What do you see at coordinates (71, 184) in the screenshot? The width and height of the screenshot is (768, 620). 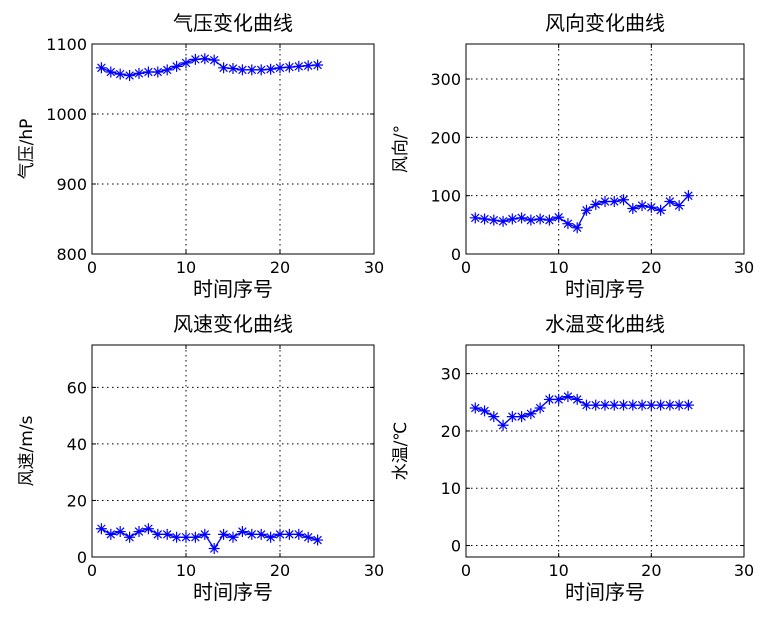 I see `y-tick-label: 900` at bounding box center [71, 184].